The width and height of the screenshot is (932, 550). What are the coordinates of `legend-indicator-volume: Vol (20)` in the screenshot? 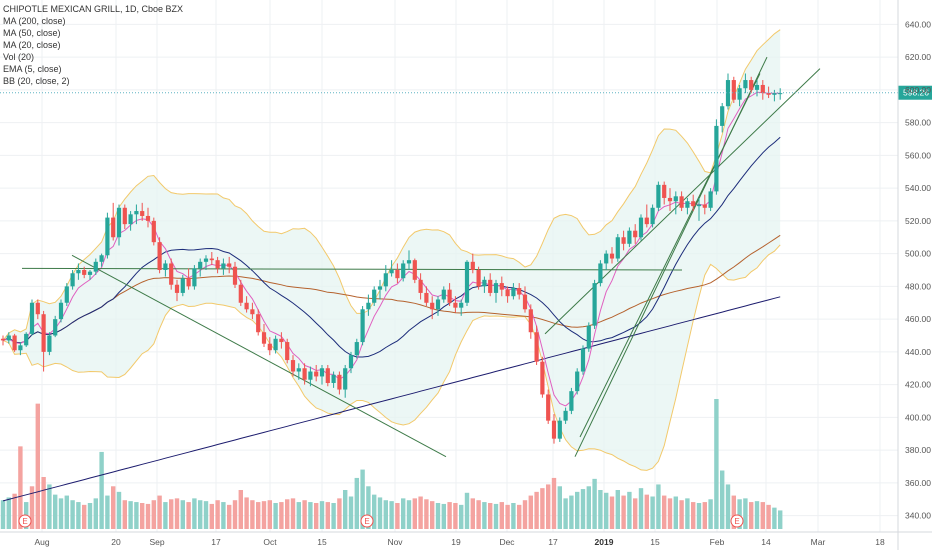 It's located at (19, 57).